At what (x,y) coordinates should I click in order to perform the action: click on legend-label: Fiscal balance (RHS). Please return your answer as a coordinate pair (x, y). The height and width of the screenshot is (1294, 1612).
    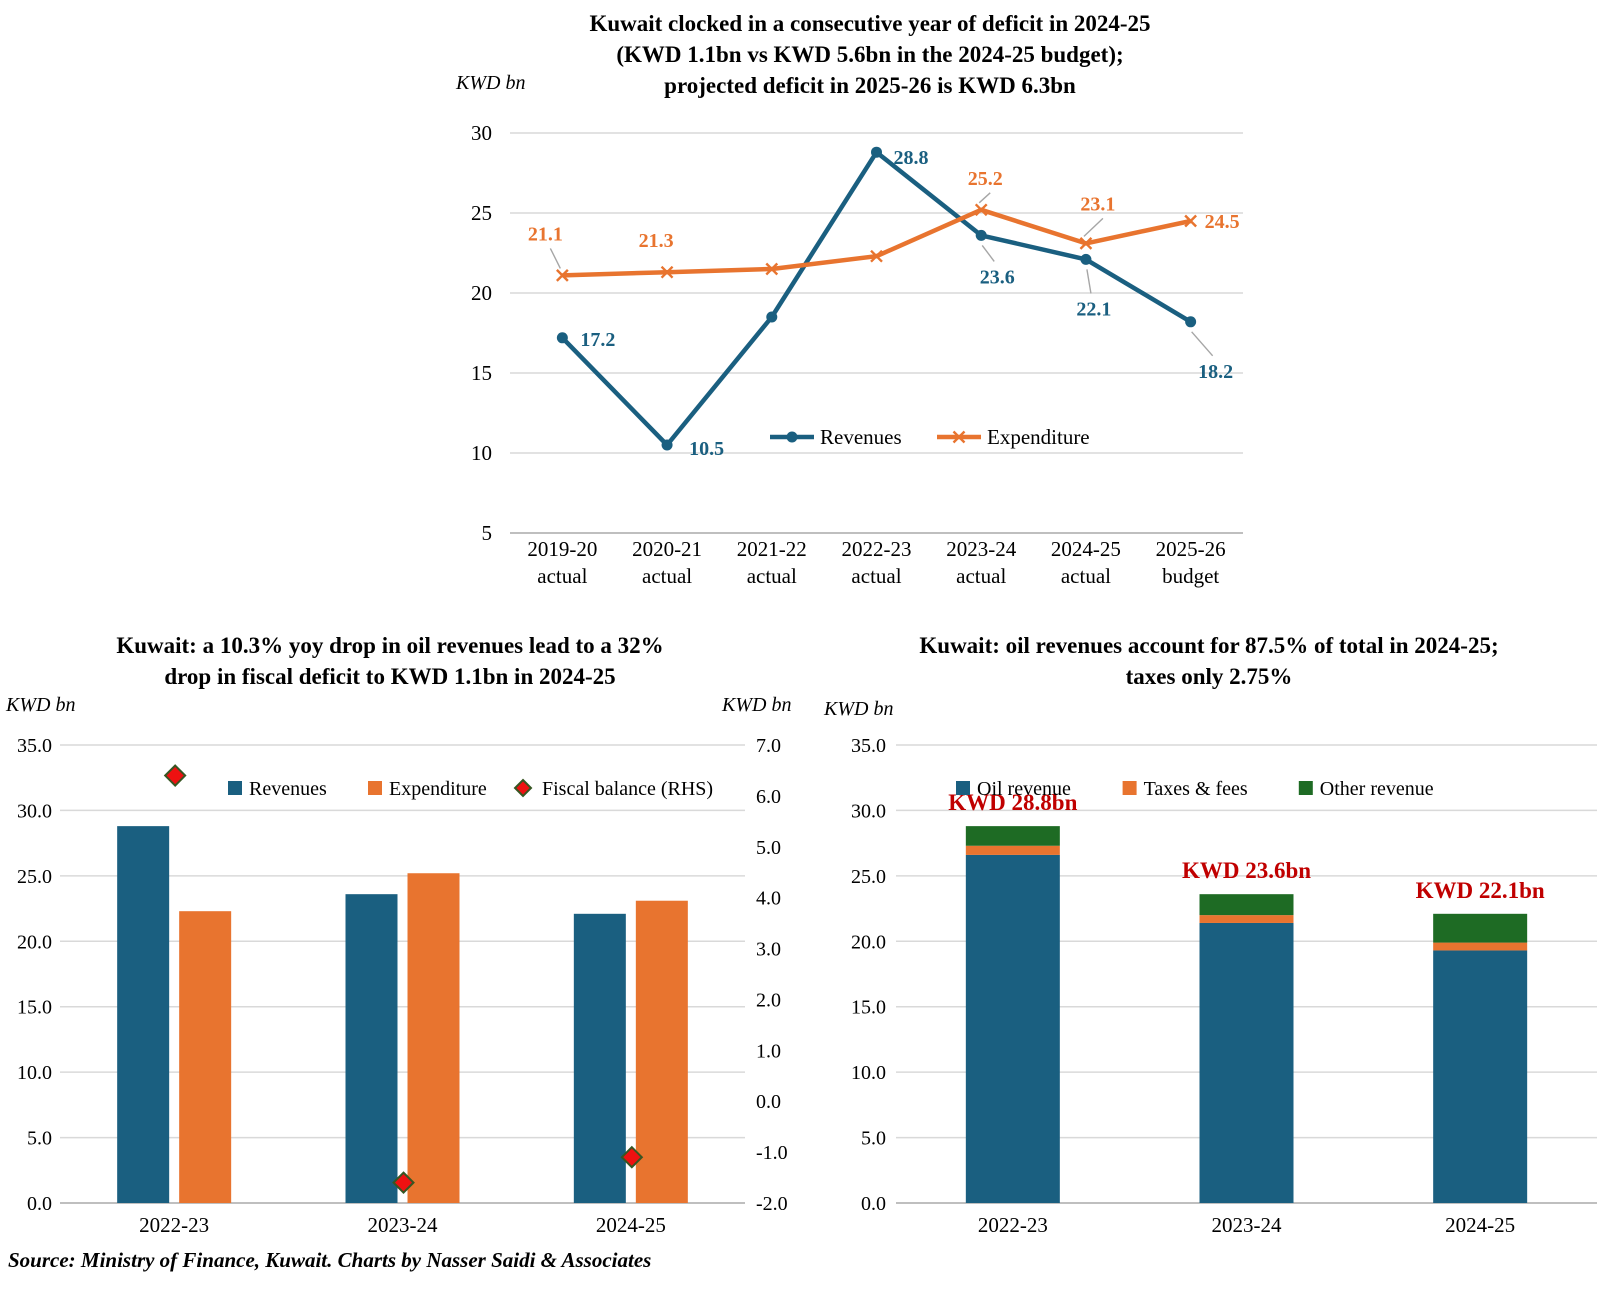
    Looking at the image, I should click on (627, 789).